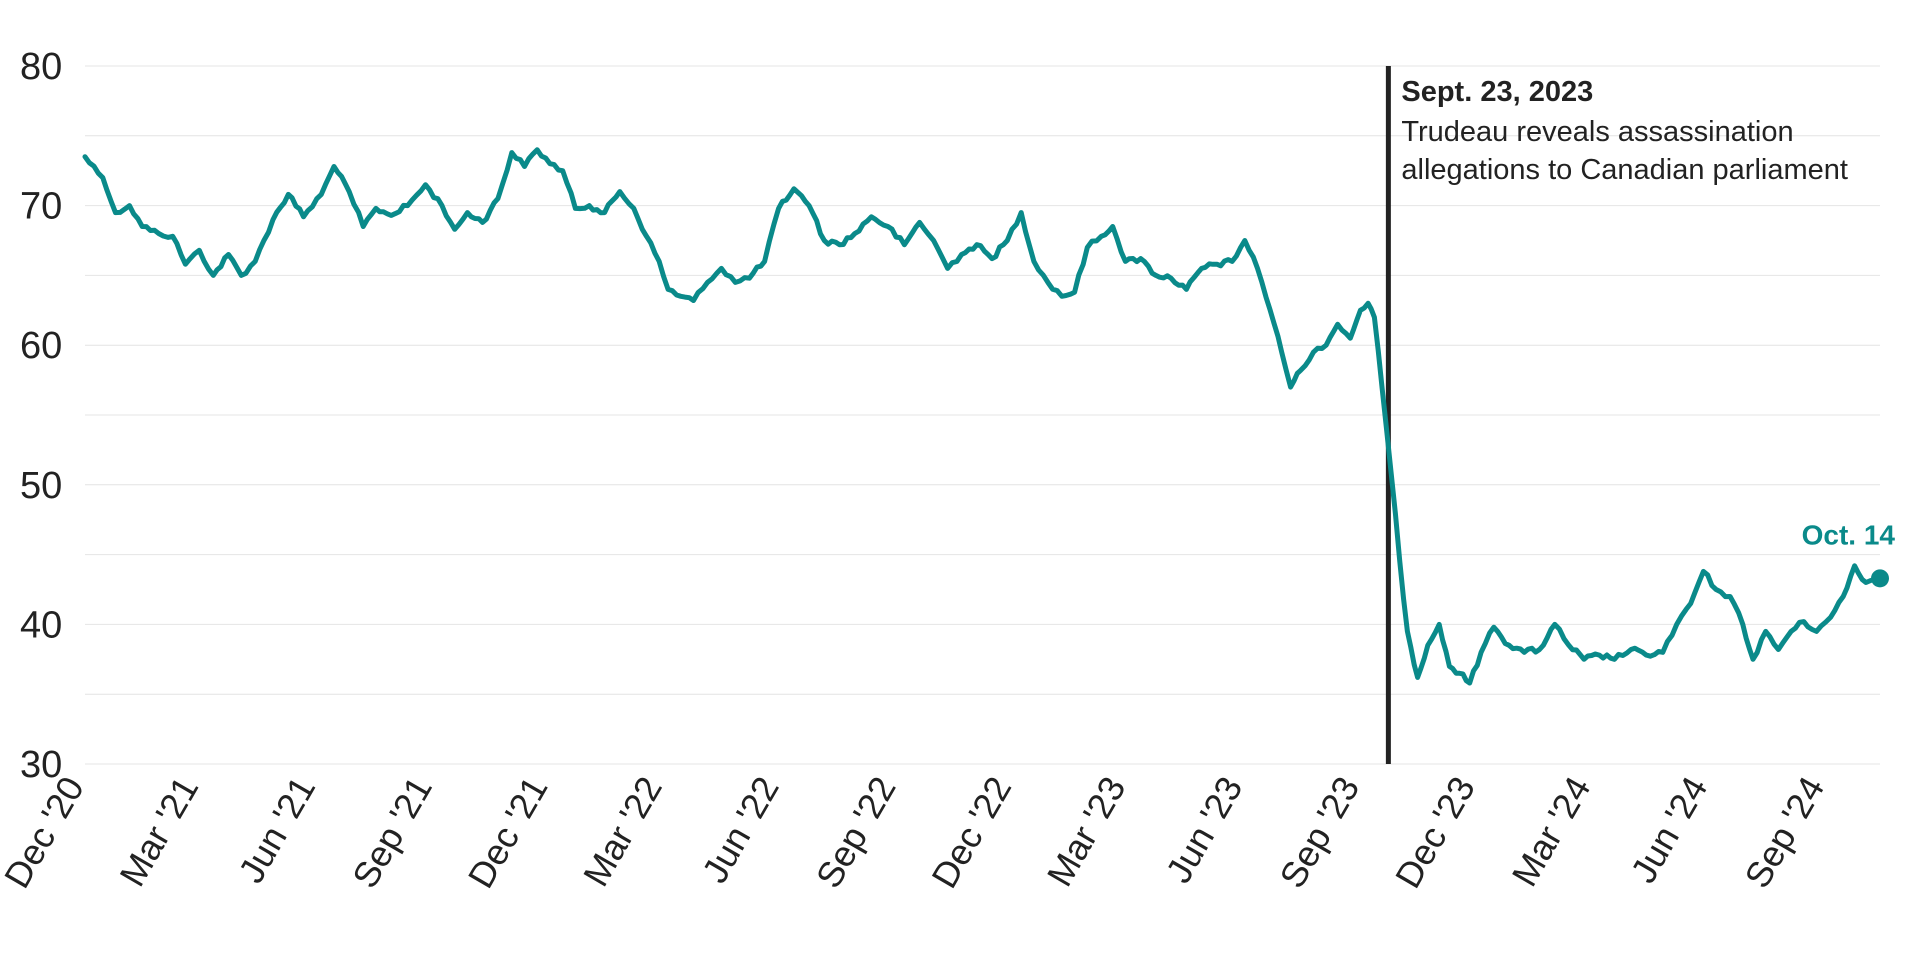 This screenshot has width=1920, height=960. Describe the element at coordinates (41, 416) in the screenshot. I see `y-axis-labels: 30 40 50 60 70 80` at that location.